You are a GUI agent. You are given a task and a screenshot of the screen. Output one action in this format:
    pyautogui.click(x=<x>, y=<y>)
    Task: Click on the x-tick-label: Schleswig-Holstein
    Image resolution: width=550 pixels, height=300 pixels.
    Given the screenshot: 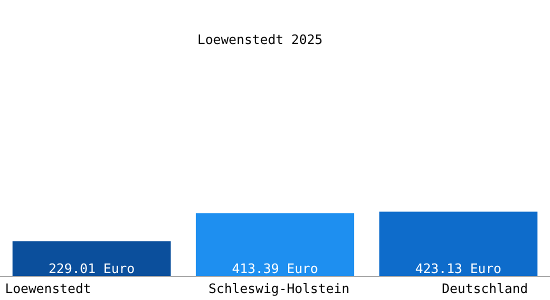 What is the action you would take?
    pyautogui.click(x=279, y=289)
    